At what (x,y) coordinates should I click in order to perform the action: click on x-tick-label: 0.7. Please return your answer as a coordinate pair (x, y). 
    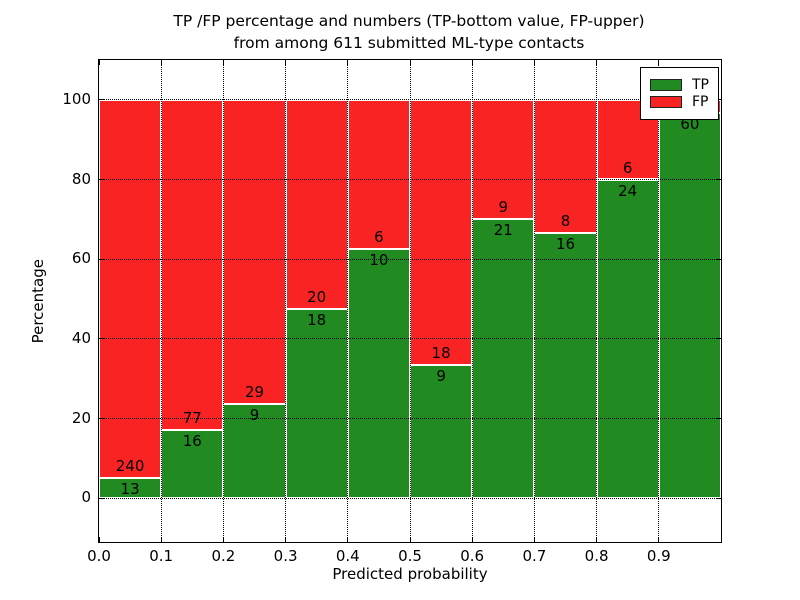
    Looking at the image, I should click on (534, 556).